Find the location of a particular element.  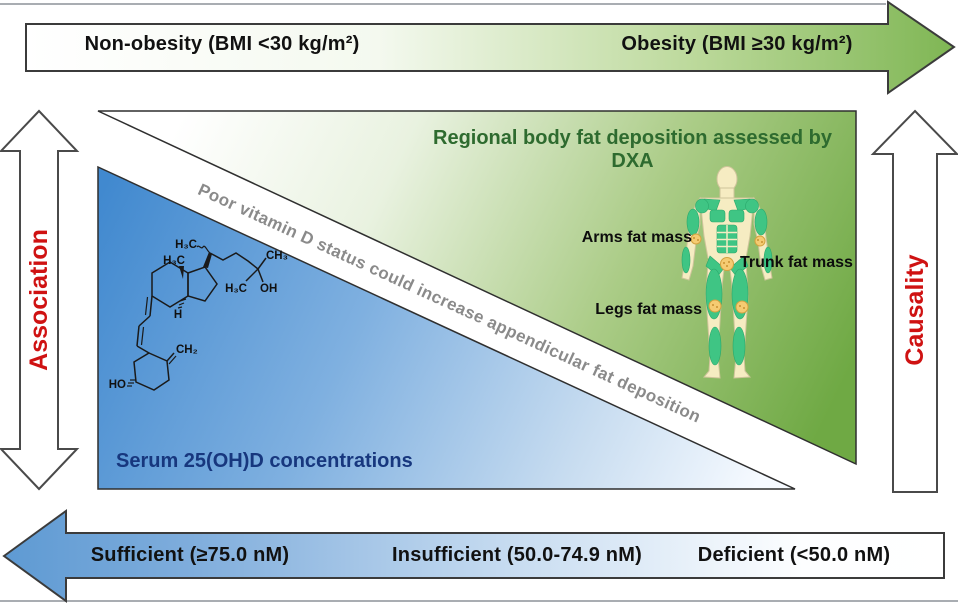

hash-bond-ho is located at coordinates (131, 383).